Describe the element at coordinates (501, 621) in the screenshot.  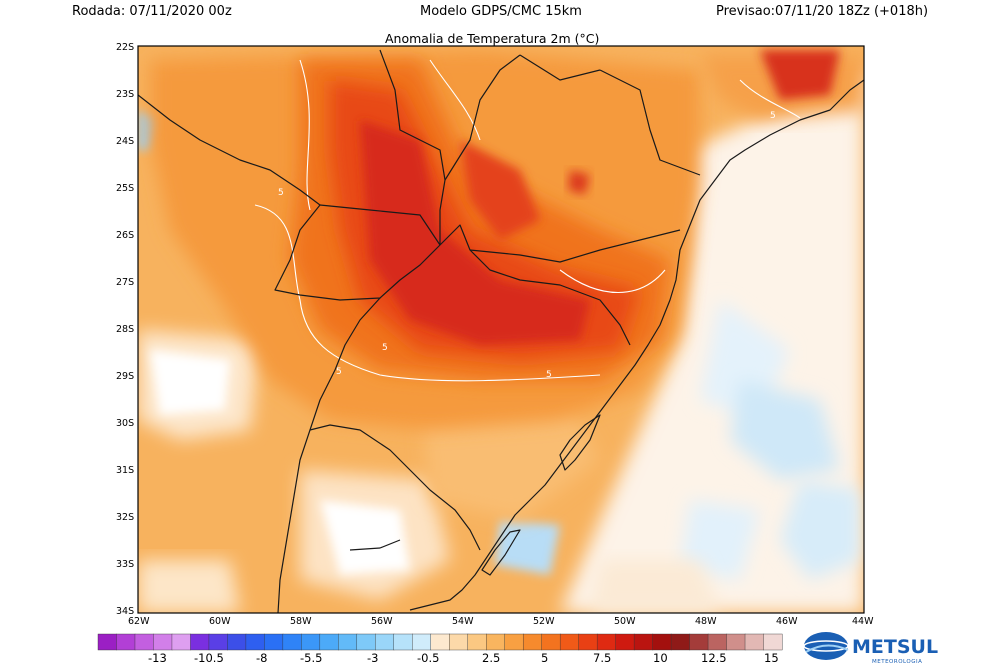
I see `longitude-axis: 62W 60W 58W 56W 54W 52W 50W 48W 46W 44W` at that location.